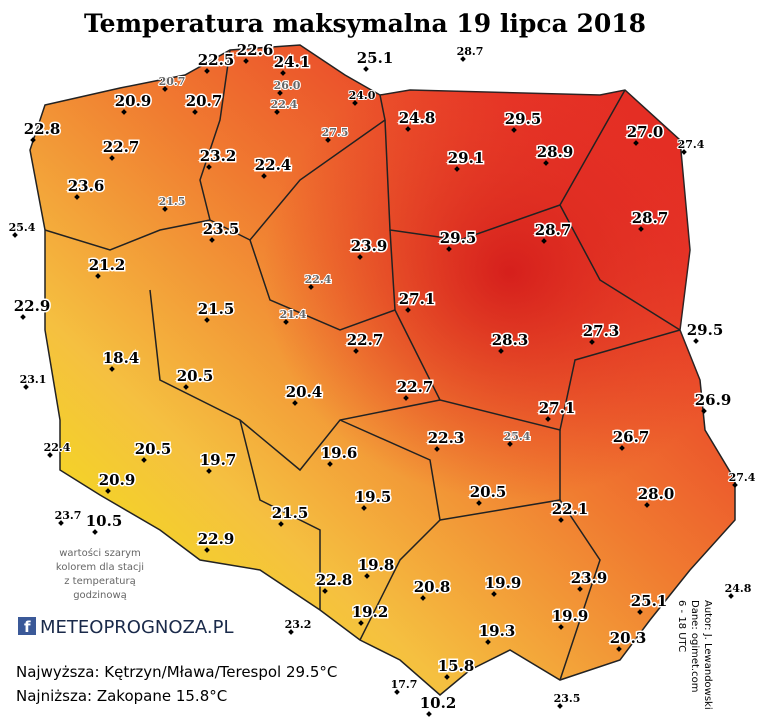 This screenshot has height=722, width=768. Describe the element at coordinates (631, 437) in the screenshot. I see `station-value: 26.7` at that location.